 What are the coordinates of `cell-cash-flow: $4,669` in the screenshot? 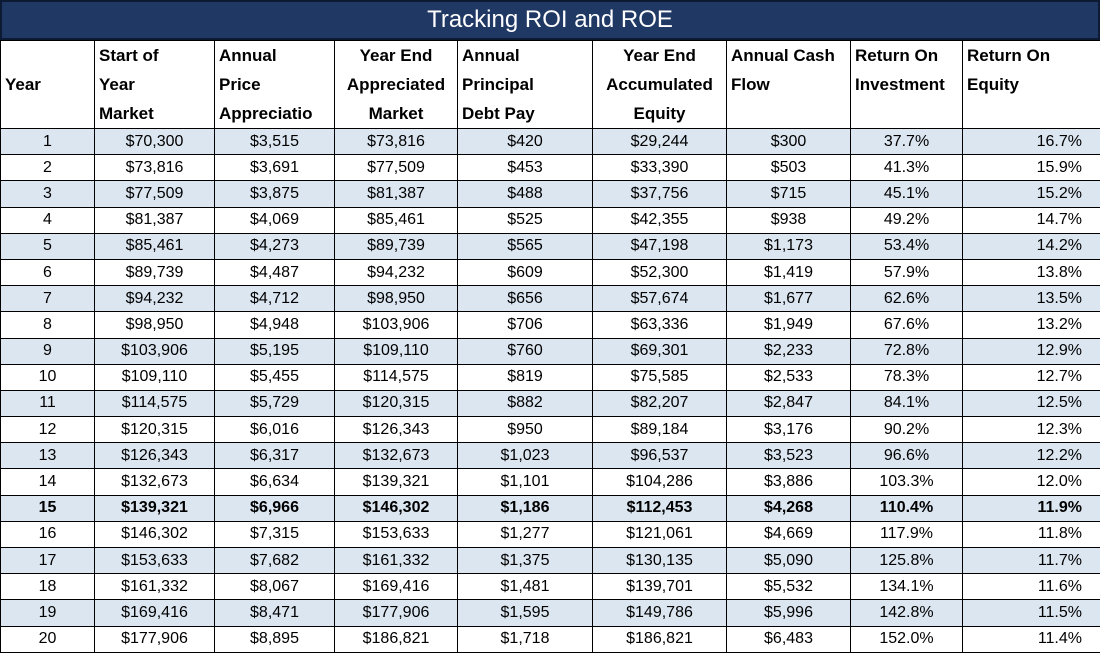 It's located at (788, 534).